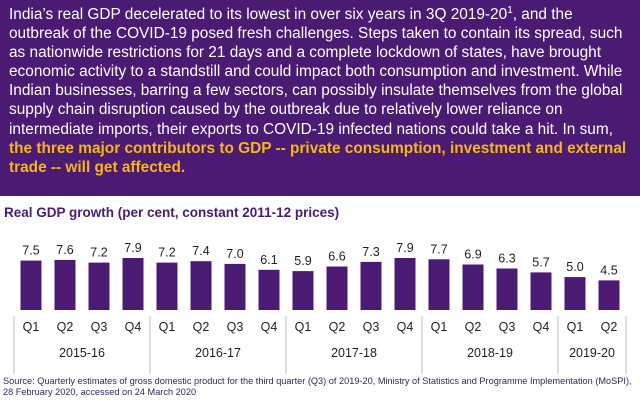 This screenshot has height=402, width=640. I want to click on data-label: 4.5, so click(608, 270).